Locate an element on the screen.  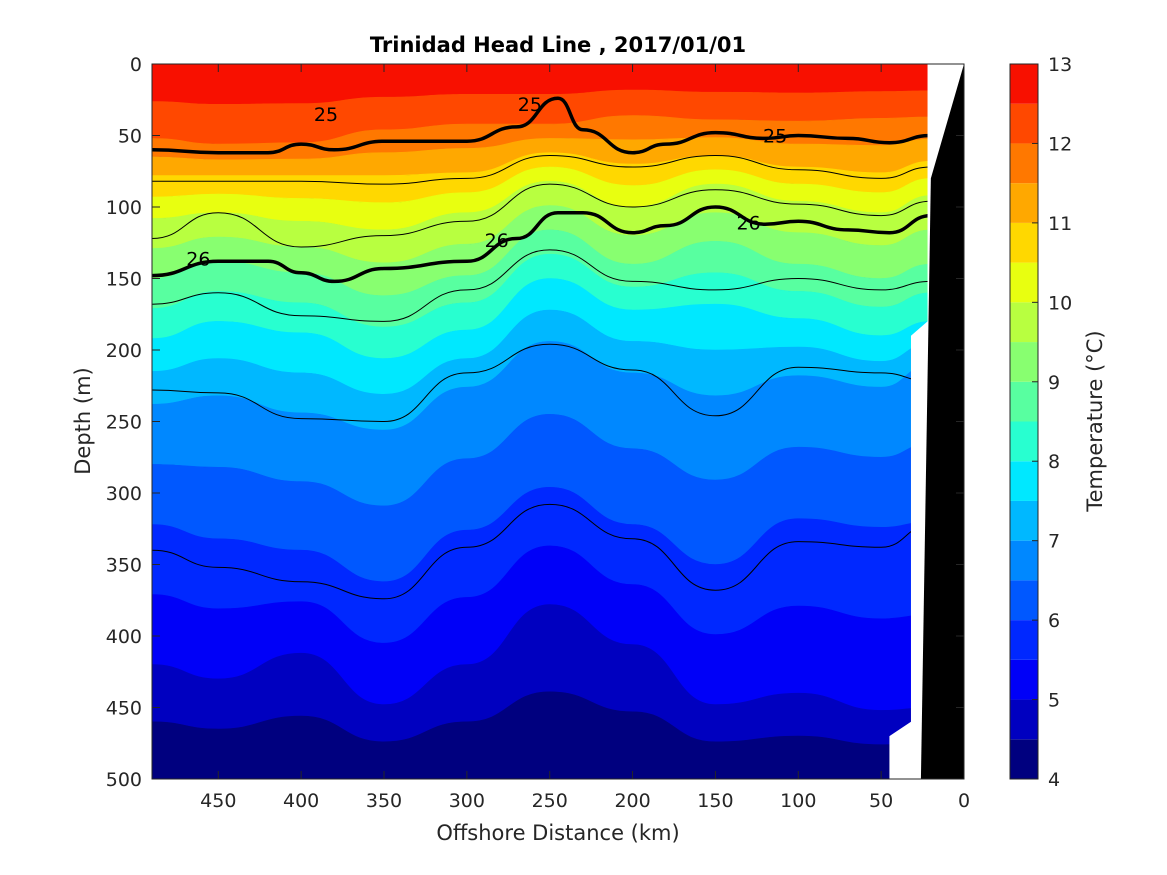
x-tick-label: 450 is located at coordinates (218, 801).